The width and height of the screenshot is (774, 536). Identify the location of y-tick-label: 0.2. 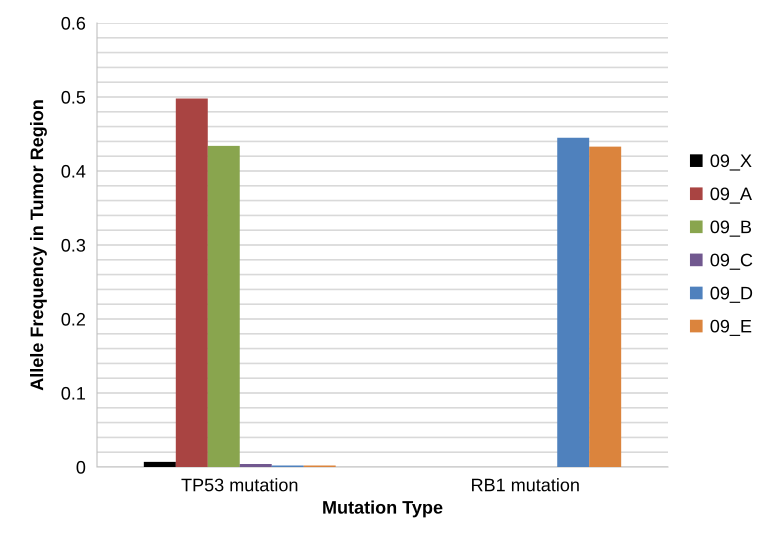
(73, 319).